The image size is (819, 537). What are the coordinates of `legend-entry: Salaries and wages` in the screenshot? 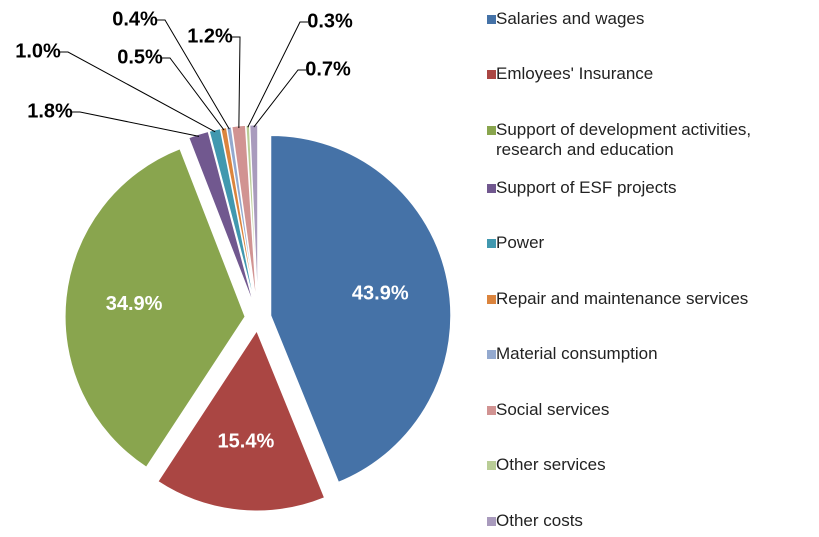 It's located at (650, 19).